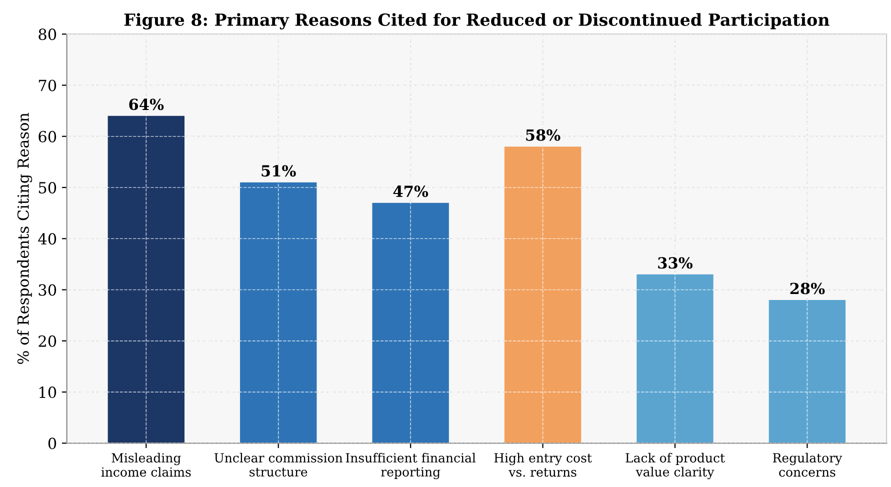  I want to click on x-tick-label: Unclear commission structure, so click(278, 464).